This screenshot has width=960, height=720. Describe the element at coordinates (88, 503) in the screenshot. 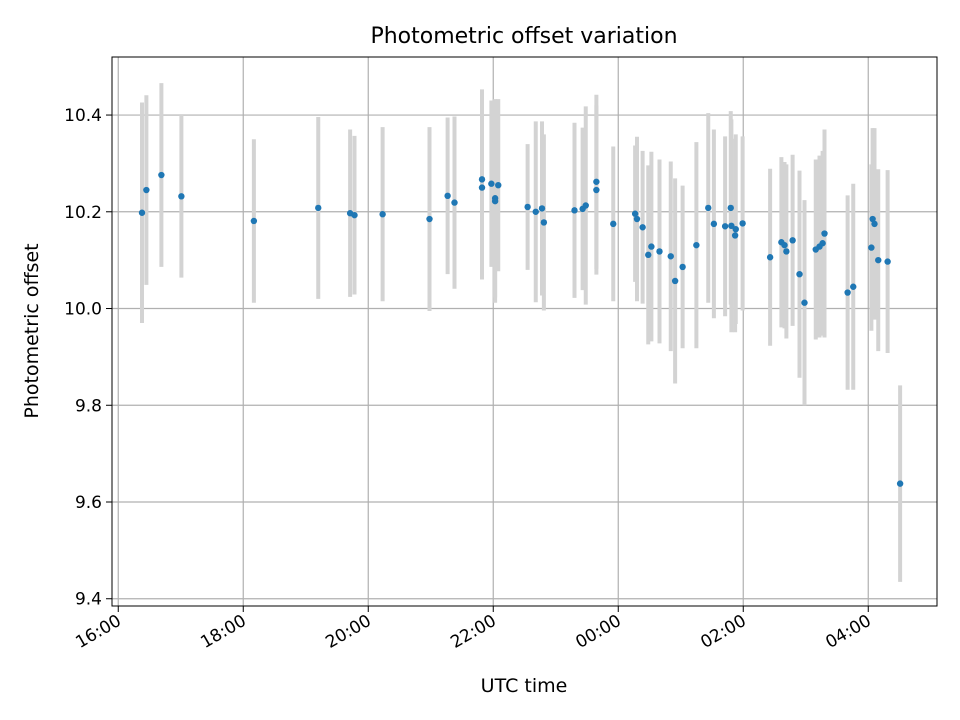

I see `y-tick-label: 9.6` at that location.